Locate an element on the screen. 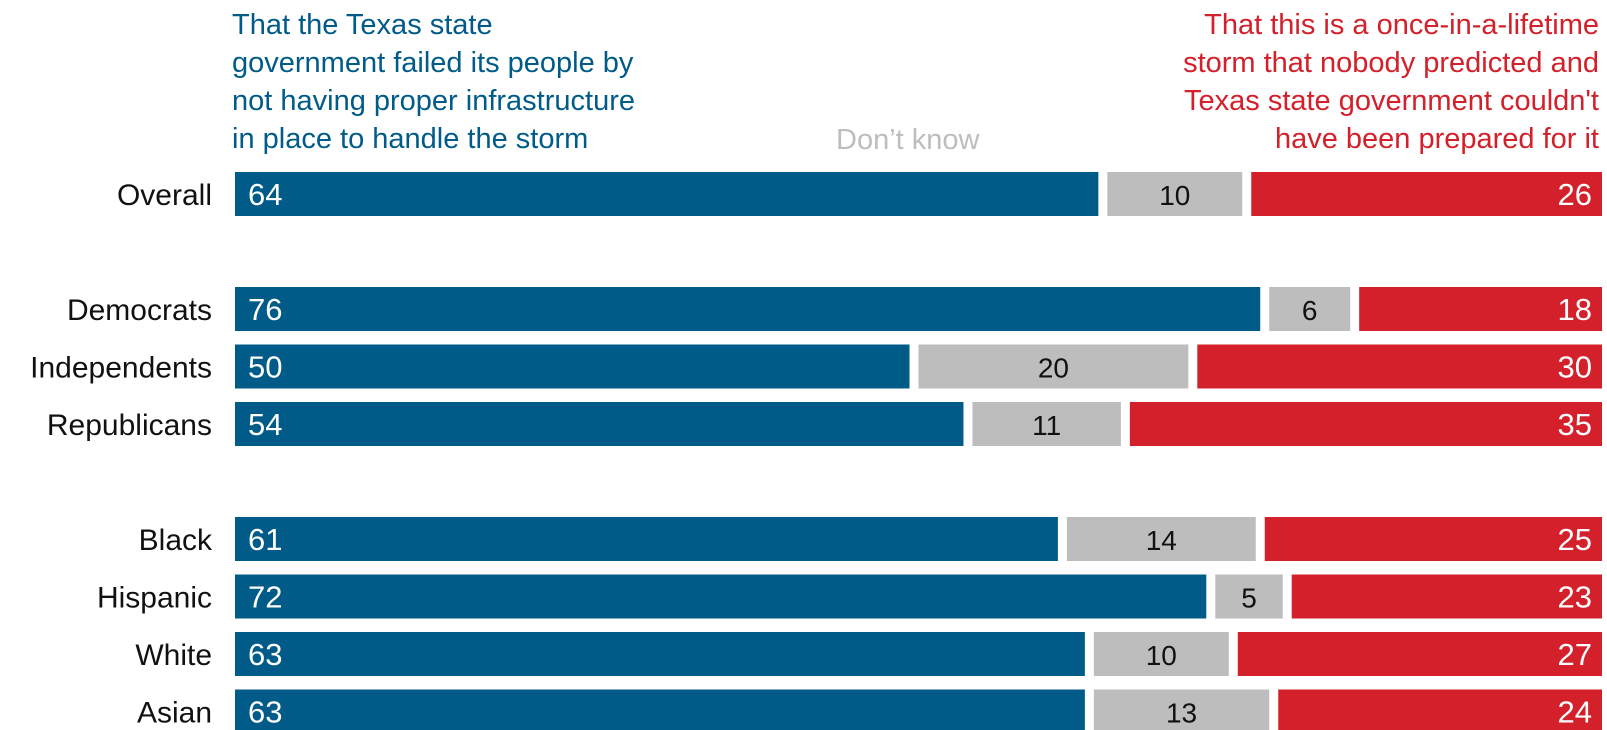 Image resolution: width=1607 pixels, height=730 pixels. bar-dont_know-black is located at coordinates (1161, 539).